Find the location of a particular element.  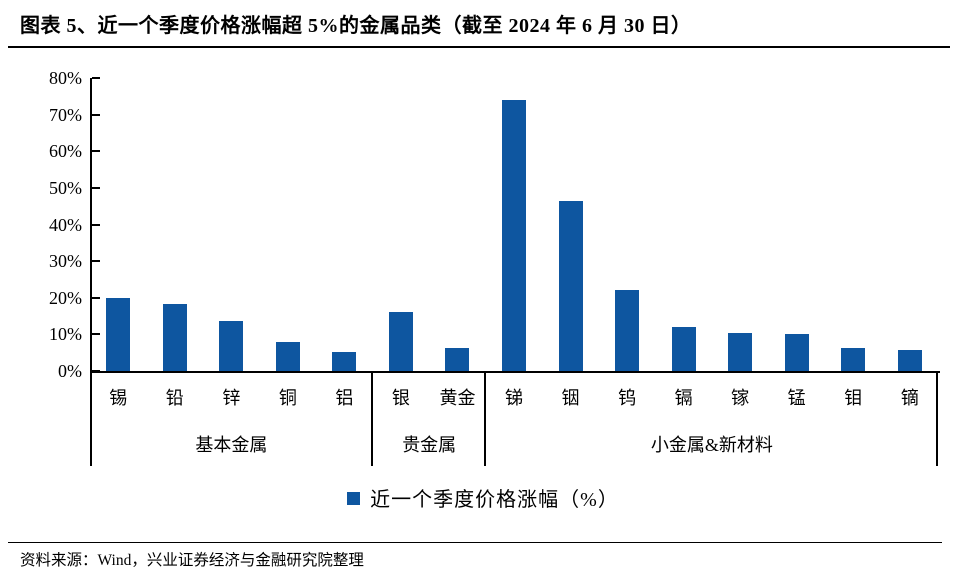

title-divider is located at coordinates (479, 47).